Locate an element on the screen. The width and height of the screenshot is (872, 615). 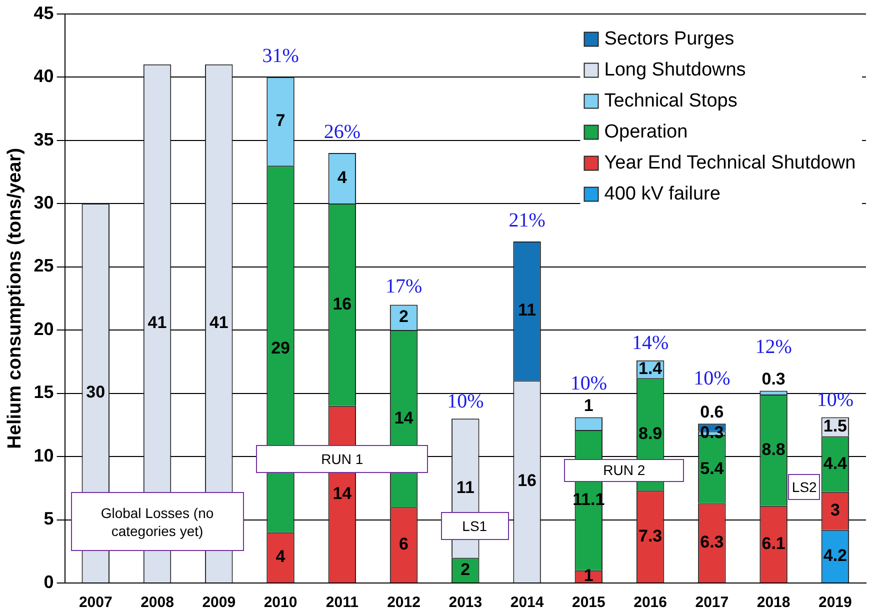
y-tick-label: 25 is located at coordinates (44, 266).